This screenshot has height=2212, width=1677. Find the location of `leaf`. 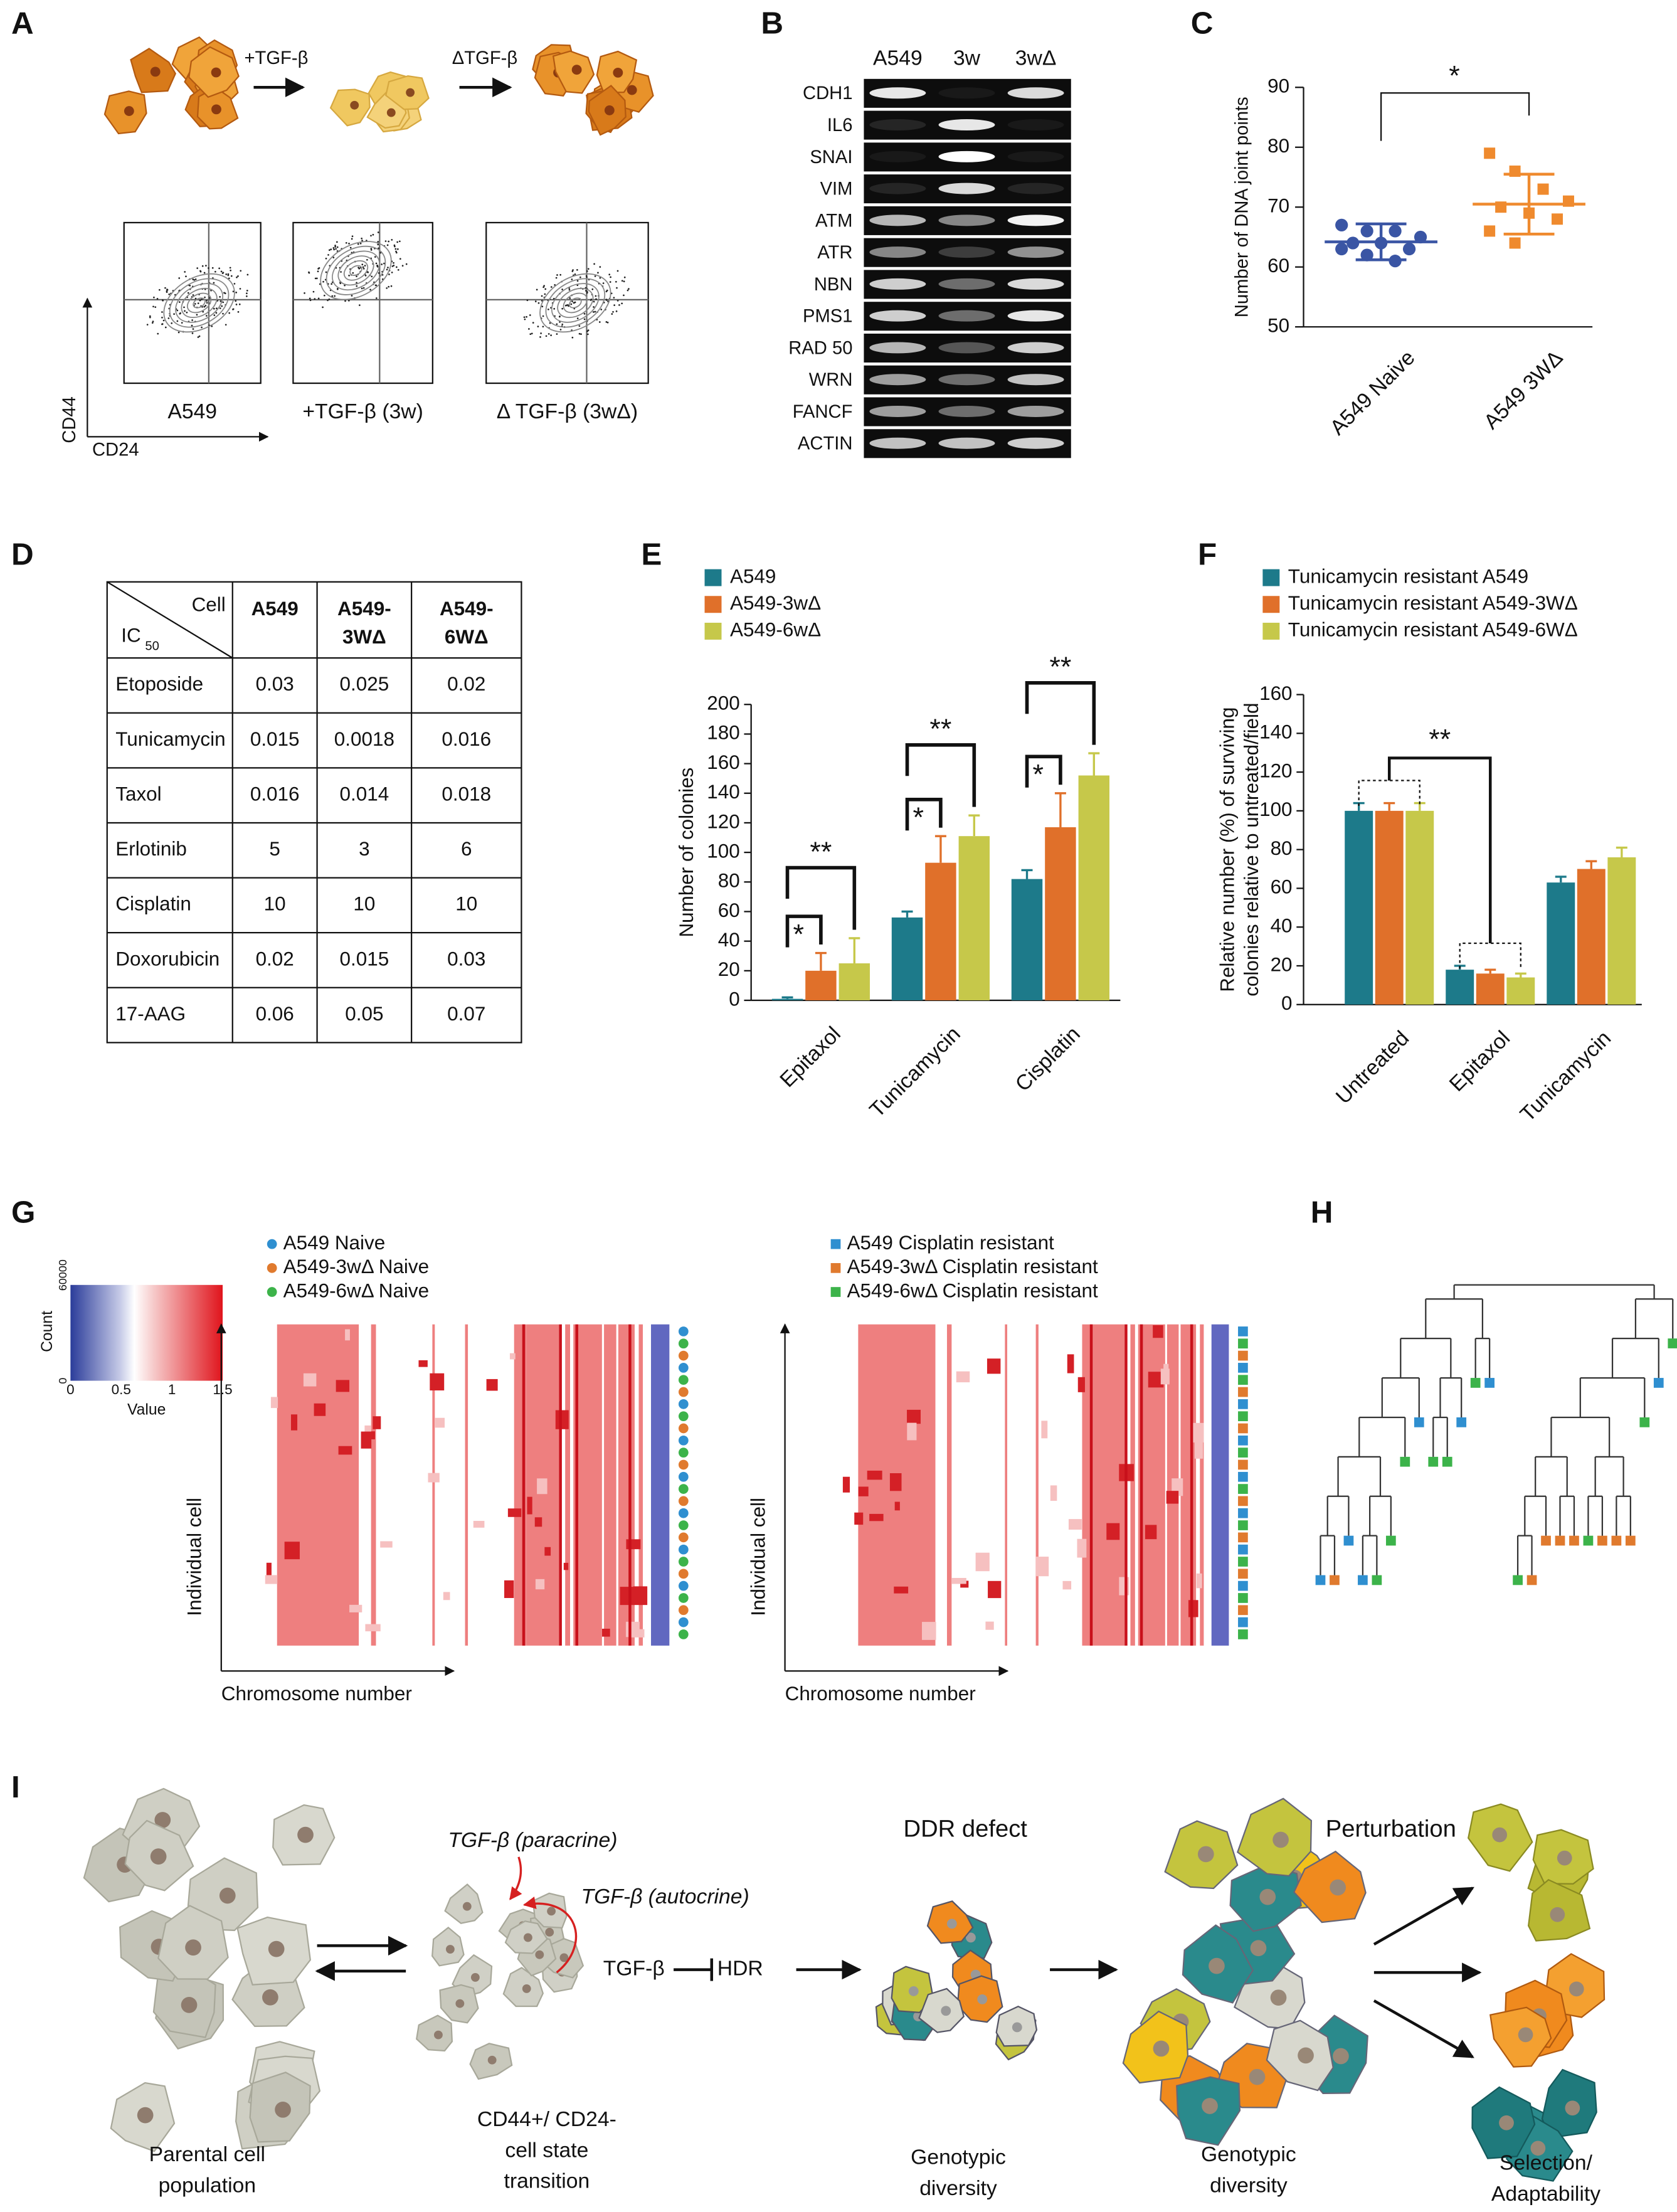

leaf is located at coordinates (1673, 1343).